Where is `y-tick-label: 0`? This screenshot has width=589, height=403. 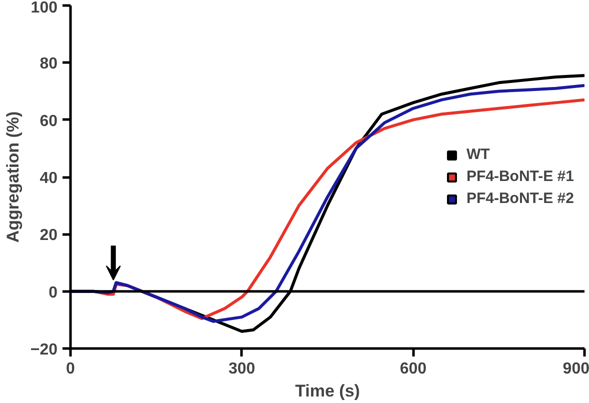
y-tick-label: 0 is located at coordinates (53, 293).